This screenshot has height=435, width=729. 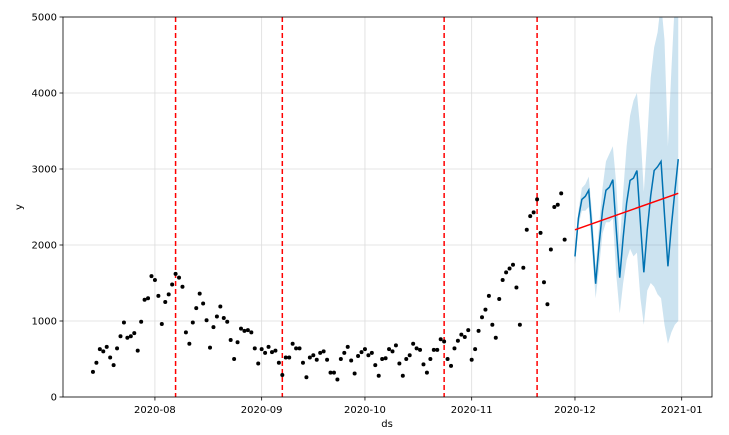 I want to click on x-tick-label: 2020-09, so click(x=262, y=410).